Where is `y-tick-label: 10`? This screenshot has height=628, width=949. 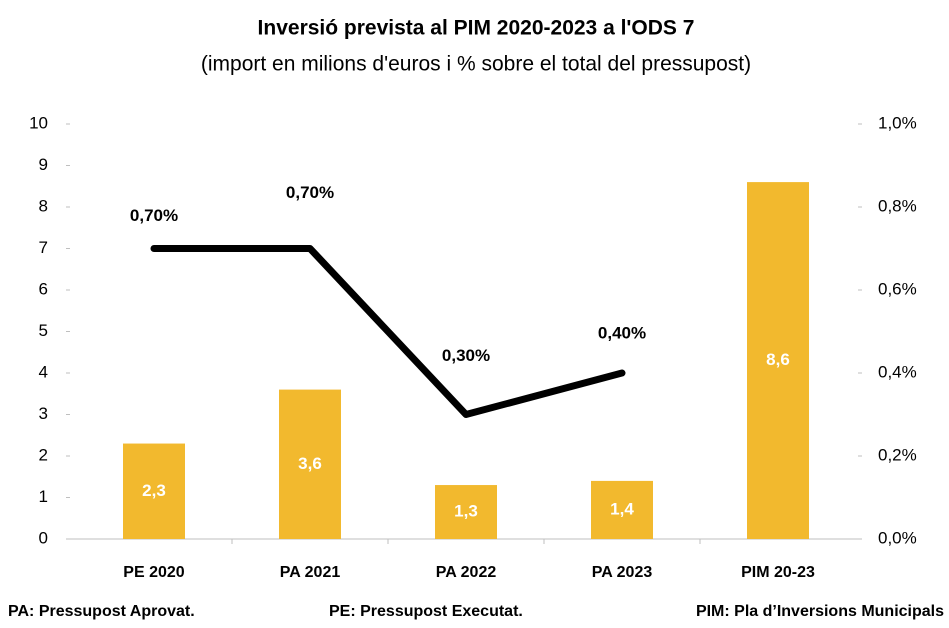 y-tick-label: 10 is located at coordinates (38, 122).